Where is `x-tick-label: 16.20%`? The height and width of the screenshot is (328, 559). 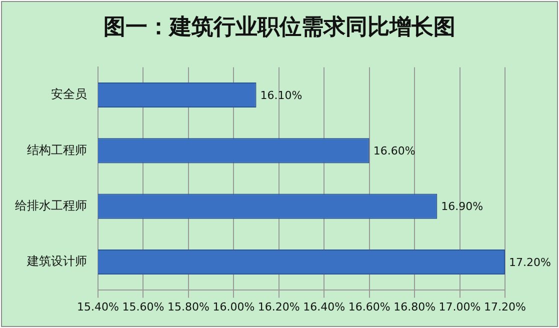
x-tick-label: 16.20% is located at coordinates (279, 307).